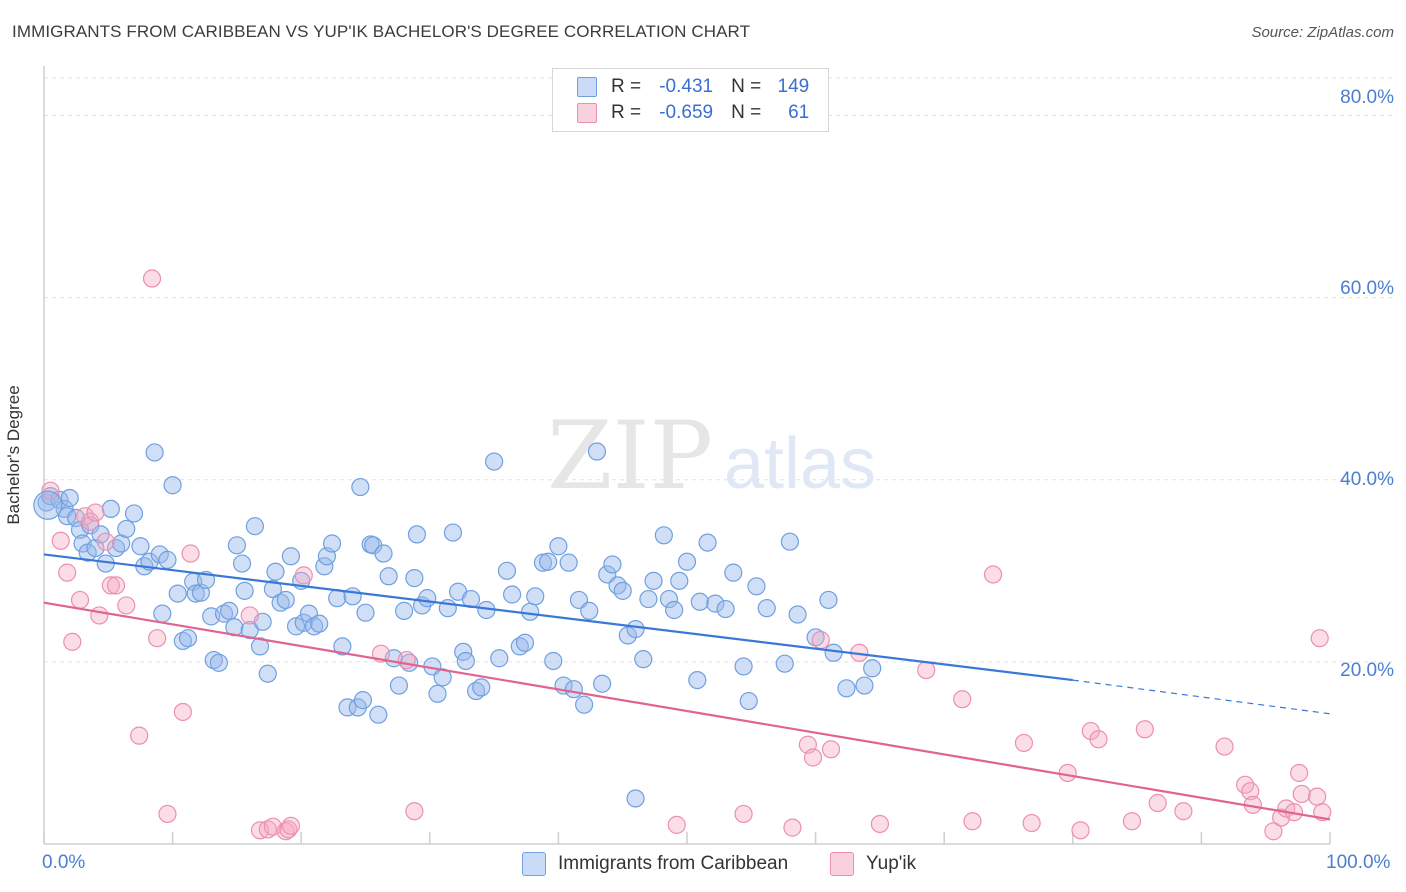 The height and width of the screenshot is (892, 1406). I want to click on y-tick-80: 80.0%, so click(1367, 97).